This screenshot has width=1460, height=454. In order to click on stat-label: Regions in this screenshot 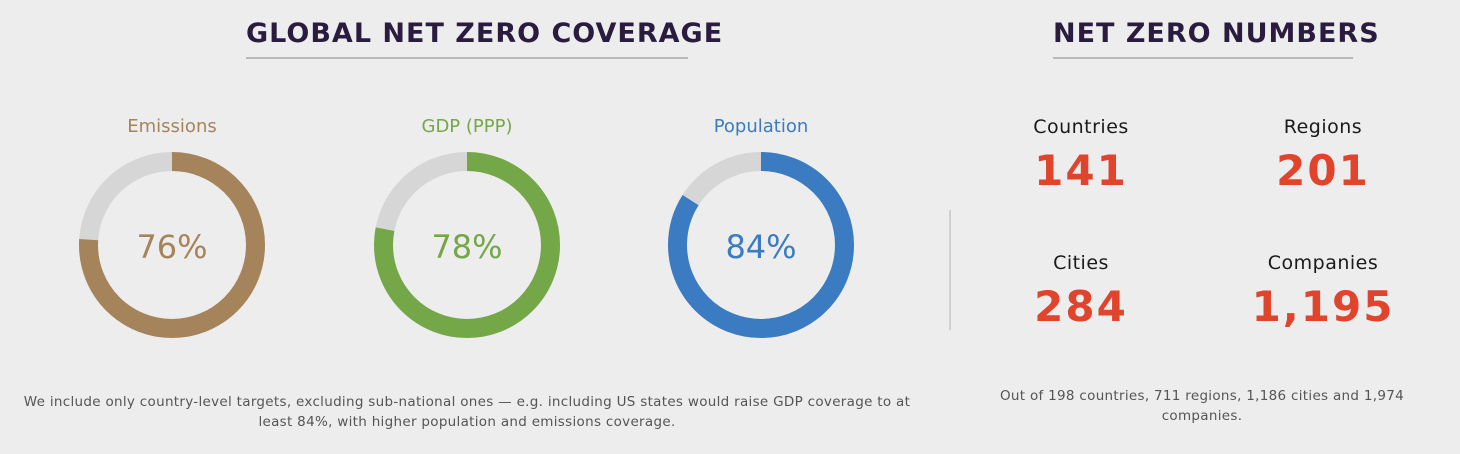, I will do `click(1323, 127)`.